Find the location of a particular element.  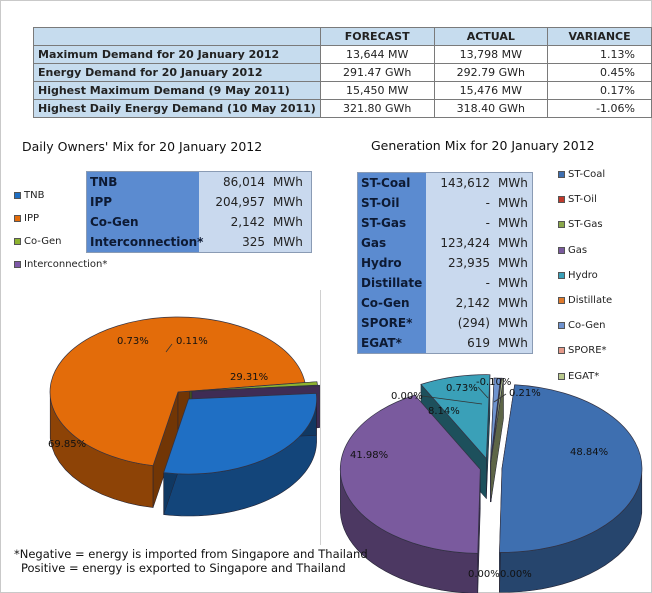

legend-label: ST-Coal is located at coordinates (587, 174).